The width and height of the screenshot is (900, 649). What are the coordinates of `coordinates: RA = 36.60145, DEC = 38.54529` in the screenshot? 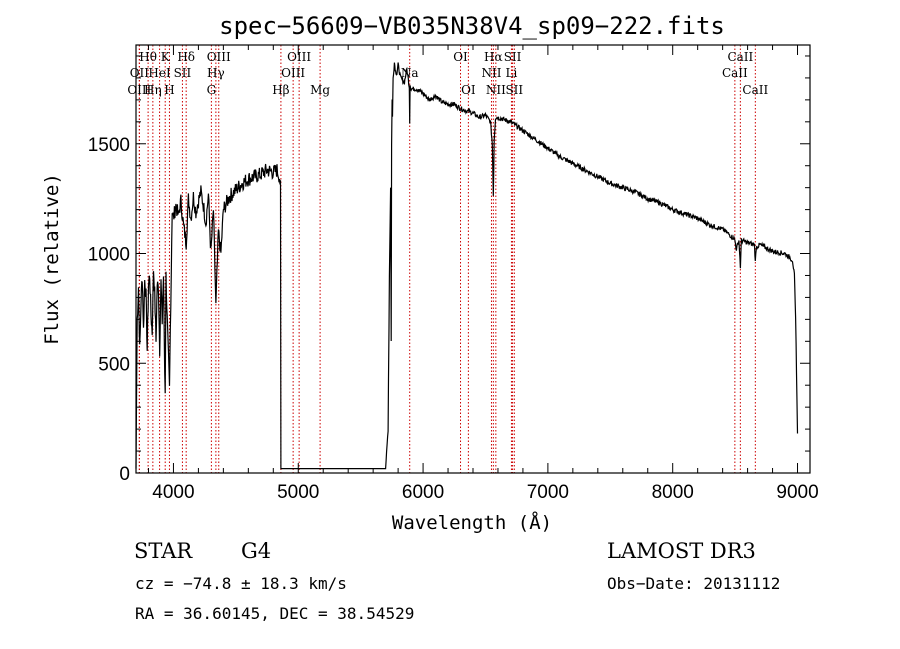 It's located at (275, 613).